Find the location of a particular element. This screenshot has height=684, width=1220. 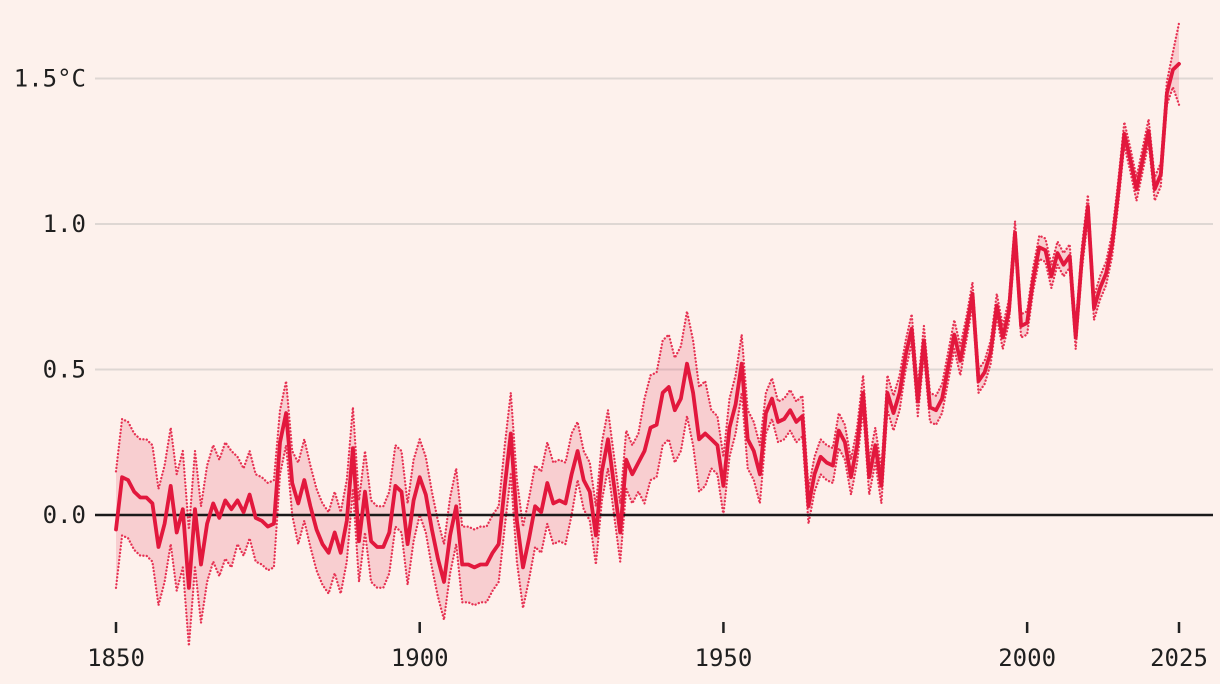

y-axis-tick-label: 1.0 is located at coordinates (64, 224).